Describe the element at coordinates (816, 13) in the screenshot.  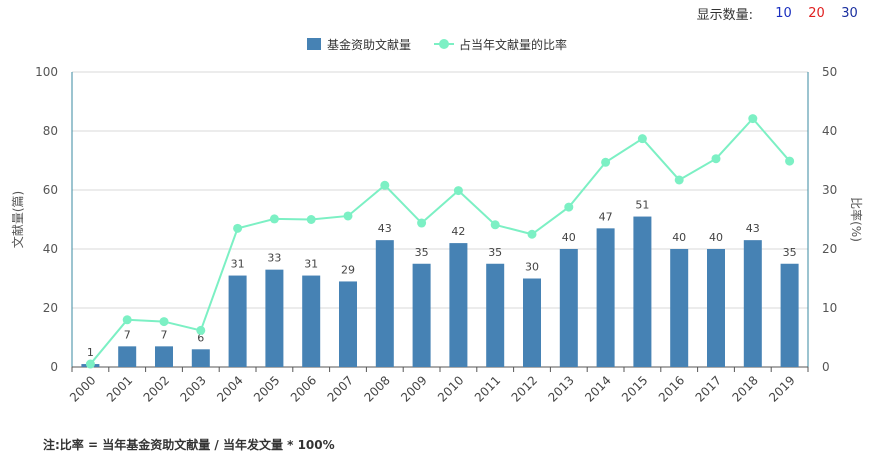
I see `display-count-option-20: 20` at that location.